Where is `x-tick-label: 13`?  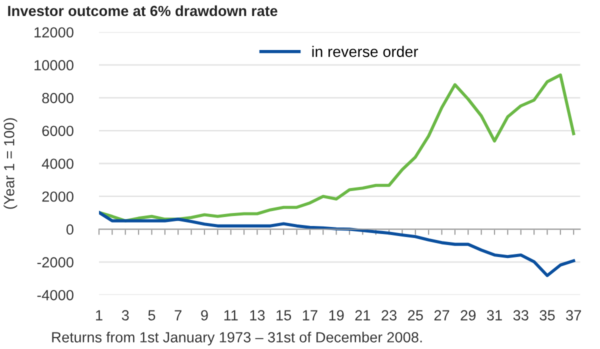
x-tick-label: 13 is located at coordinates (257, 315).